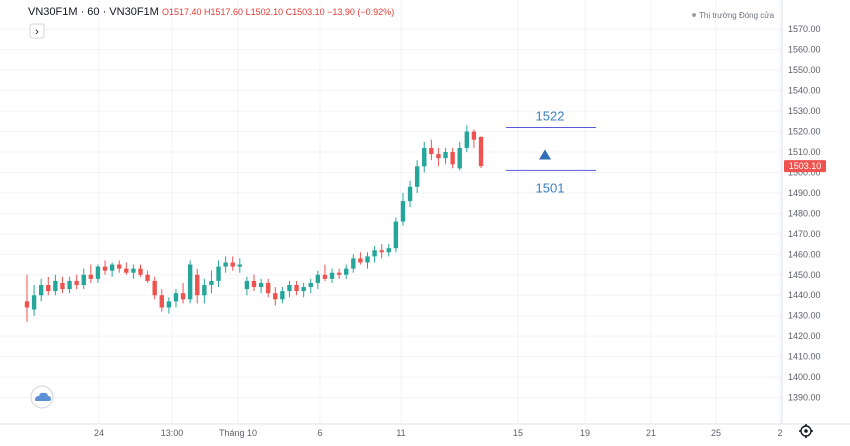 Image resolution: width=850 pixels, height=446 pixels. Describe the element at coordinates (804, 295) in the screenshot. I see `y-tick-label: 1440.00` at that location.